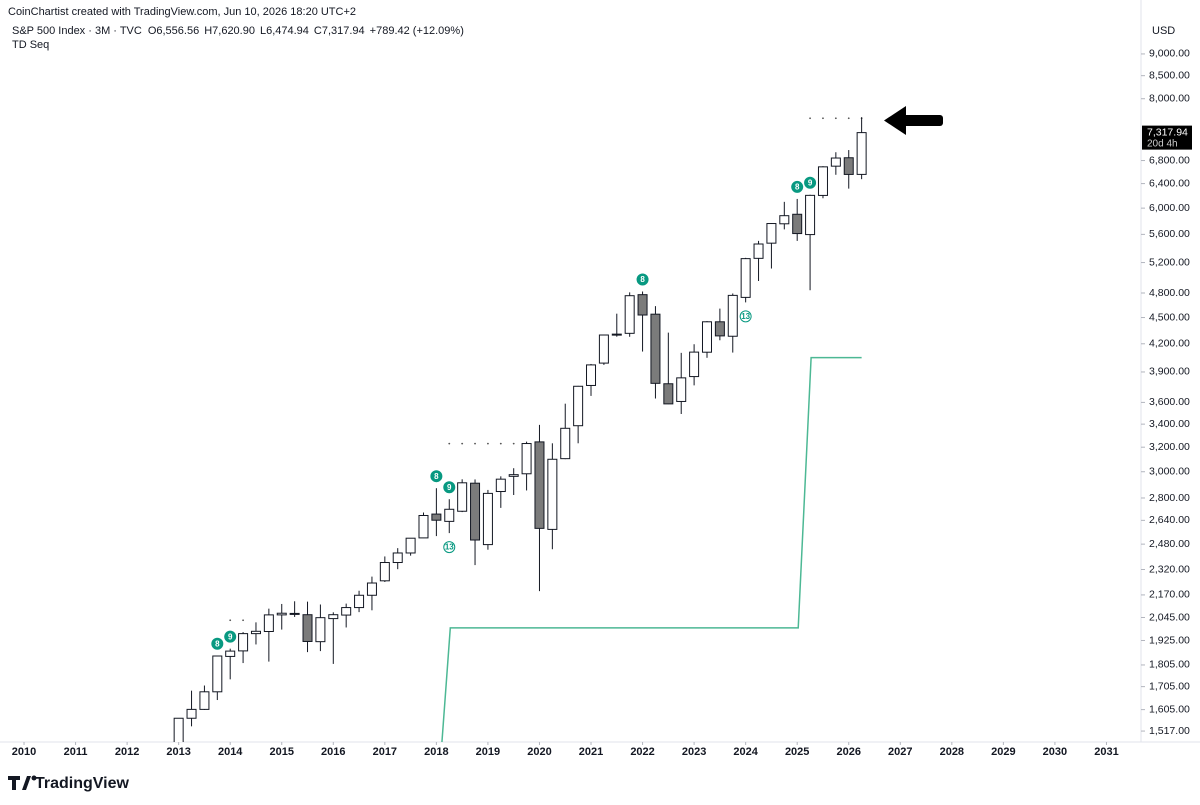 The width and height of the screenshot is (1200, 805). I want to click on brand: TradingView, so click(82, 783).